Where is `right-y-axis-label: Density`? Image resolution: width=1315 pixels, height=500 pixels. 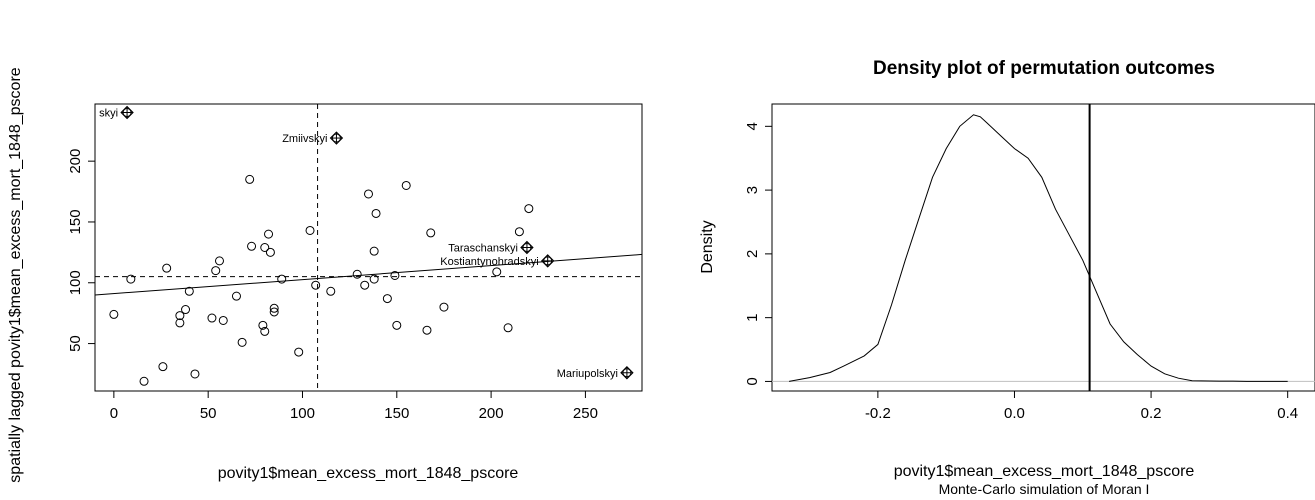
right-y-axis-label: Density is located at coordinates (707, 246).